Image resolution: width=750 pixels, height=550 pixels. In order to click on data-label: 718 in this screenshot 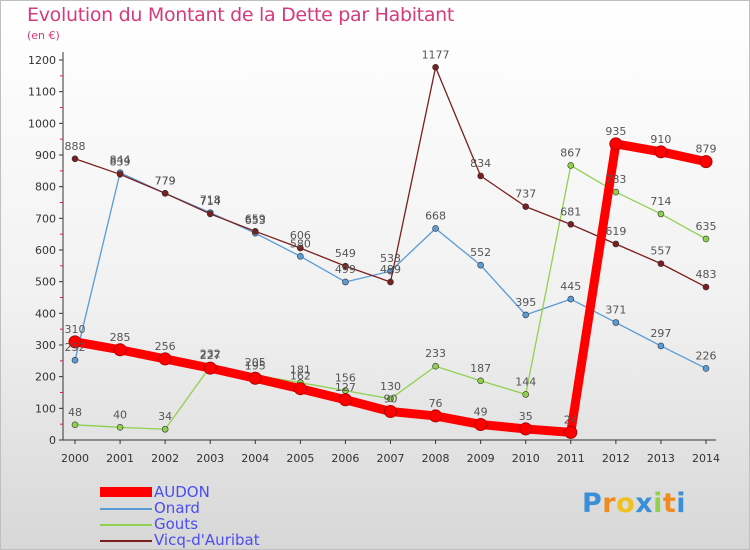, I will do `click(210, 200)`.